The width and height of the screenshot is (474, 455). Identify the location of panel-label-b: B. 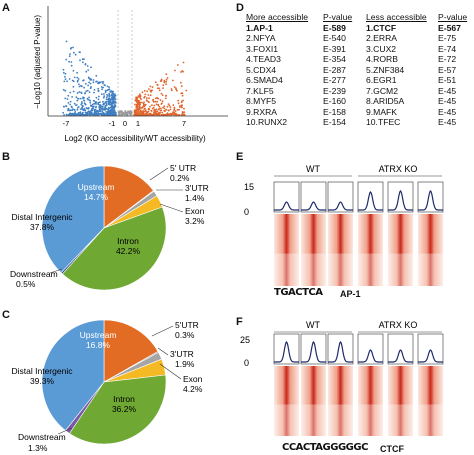
(6, 157).